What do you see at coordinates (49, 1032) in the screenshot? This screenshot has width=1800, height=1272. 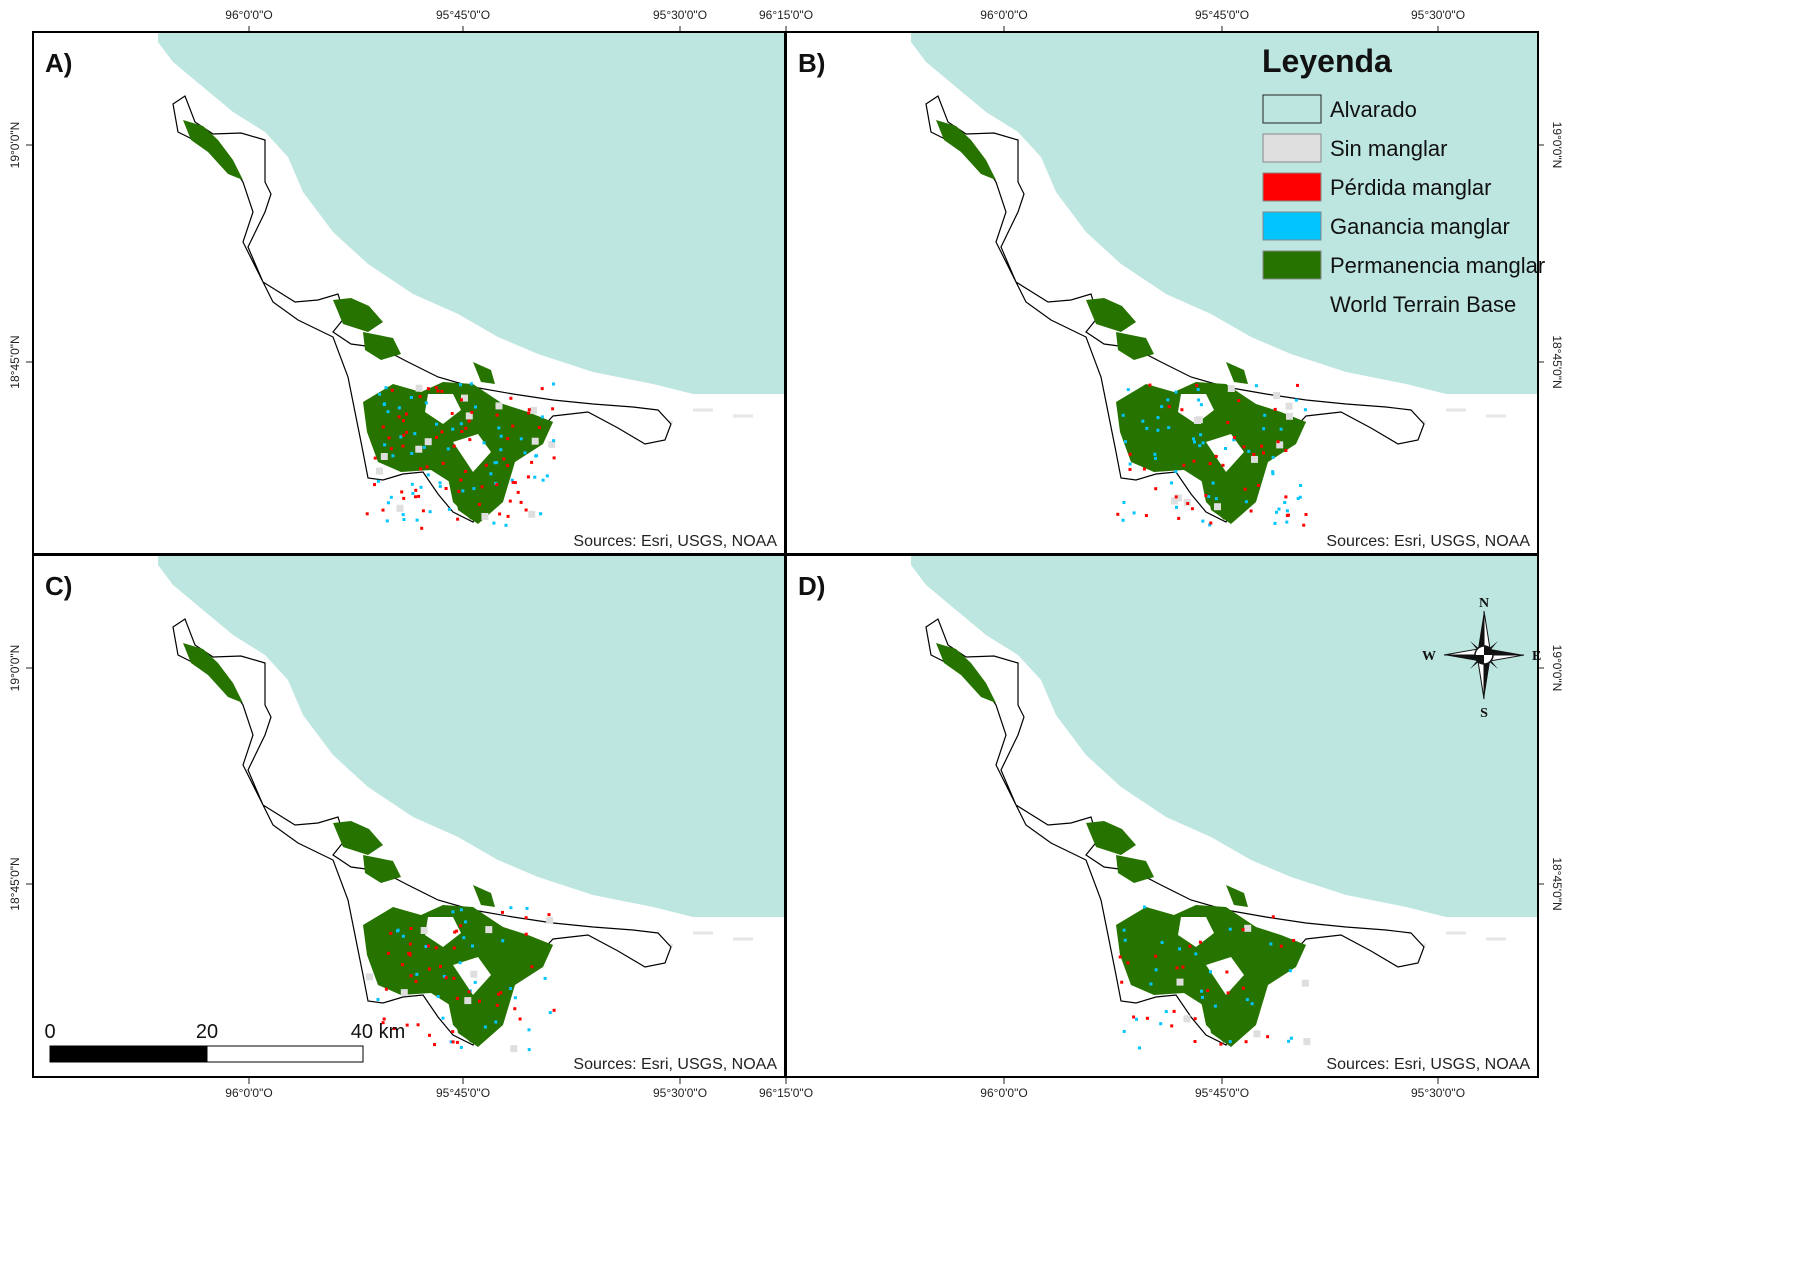 I see `scale-label-0: 0` at bounding box center [49, 1032].